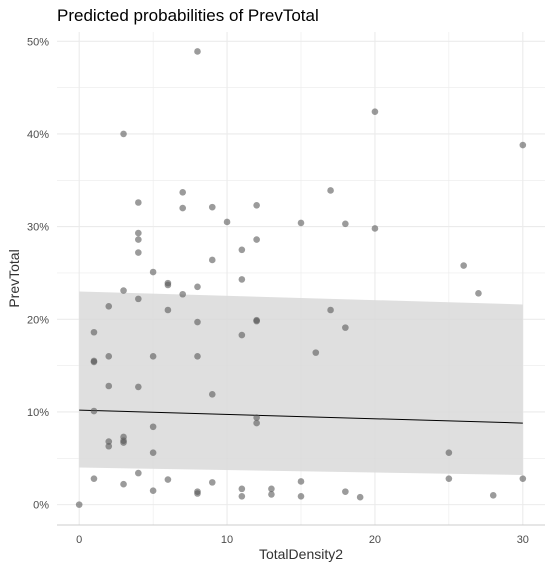 This screenshot has height=570, width=554. Describe the element at coordinates (38, 413) in the screenshot. I see `y-tick-label: 10%` at that location.